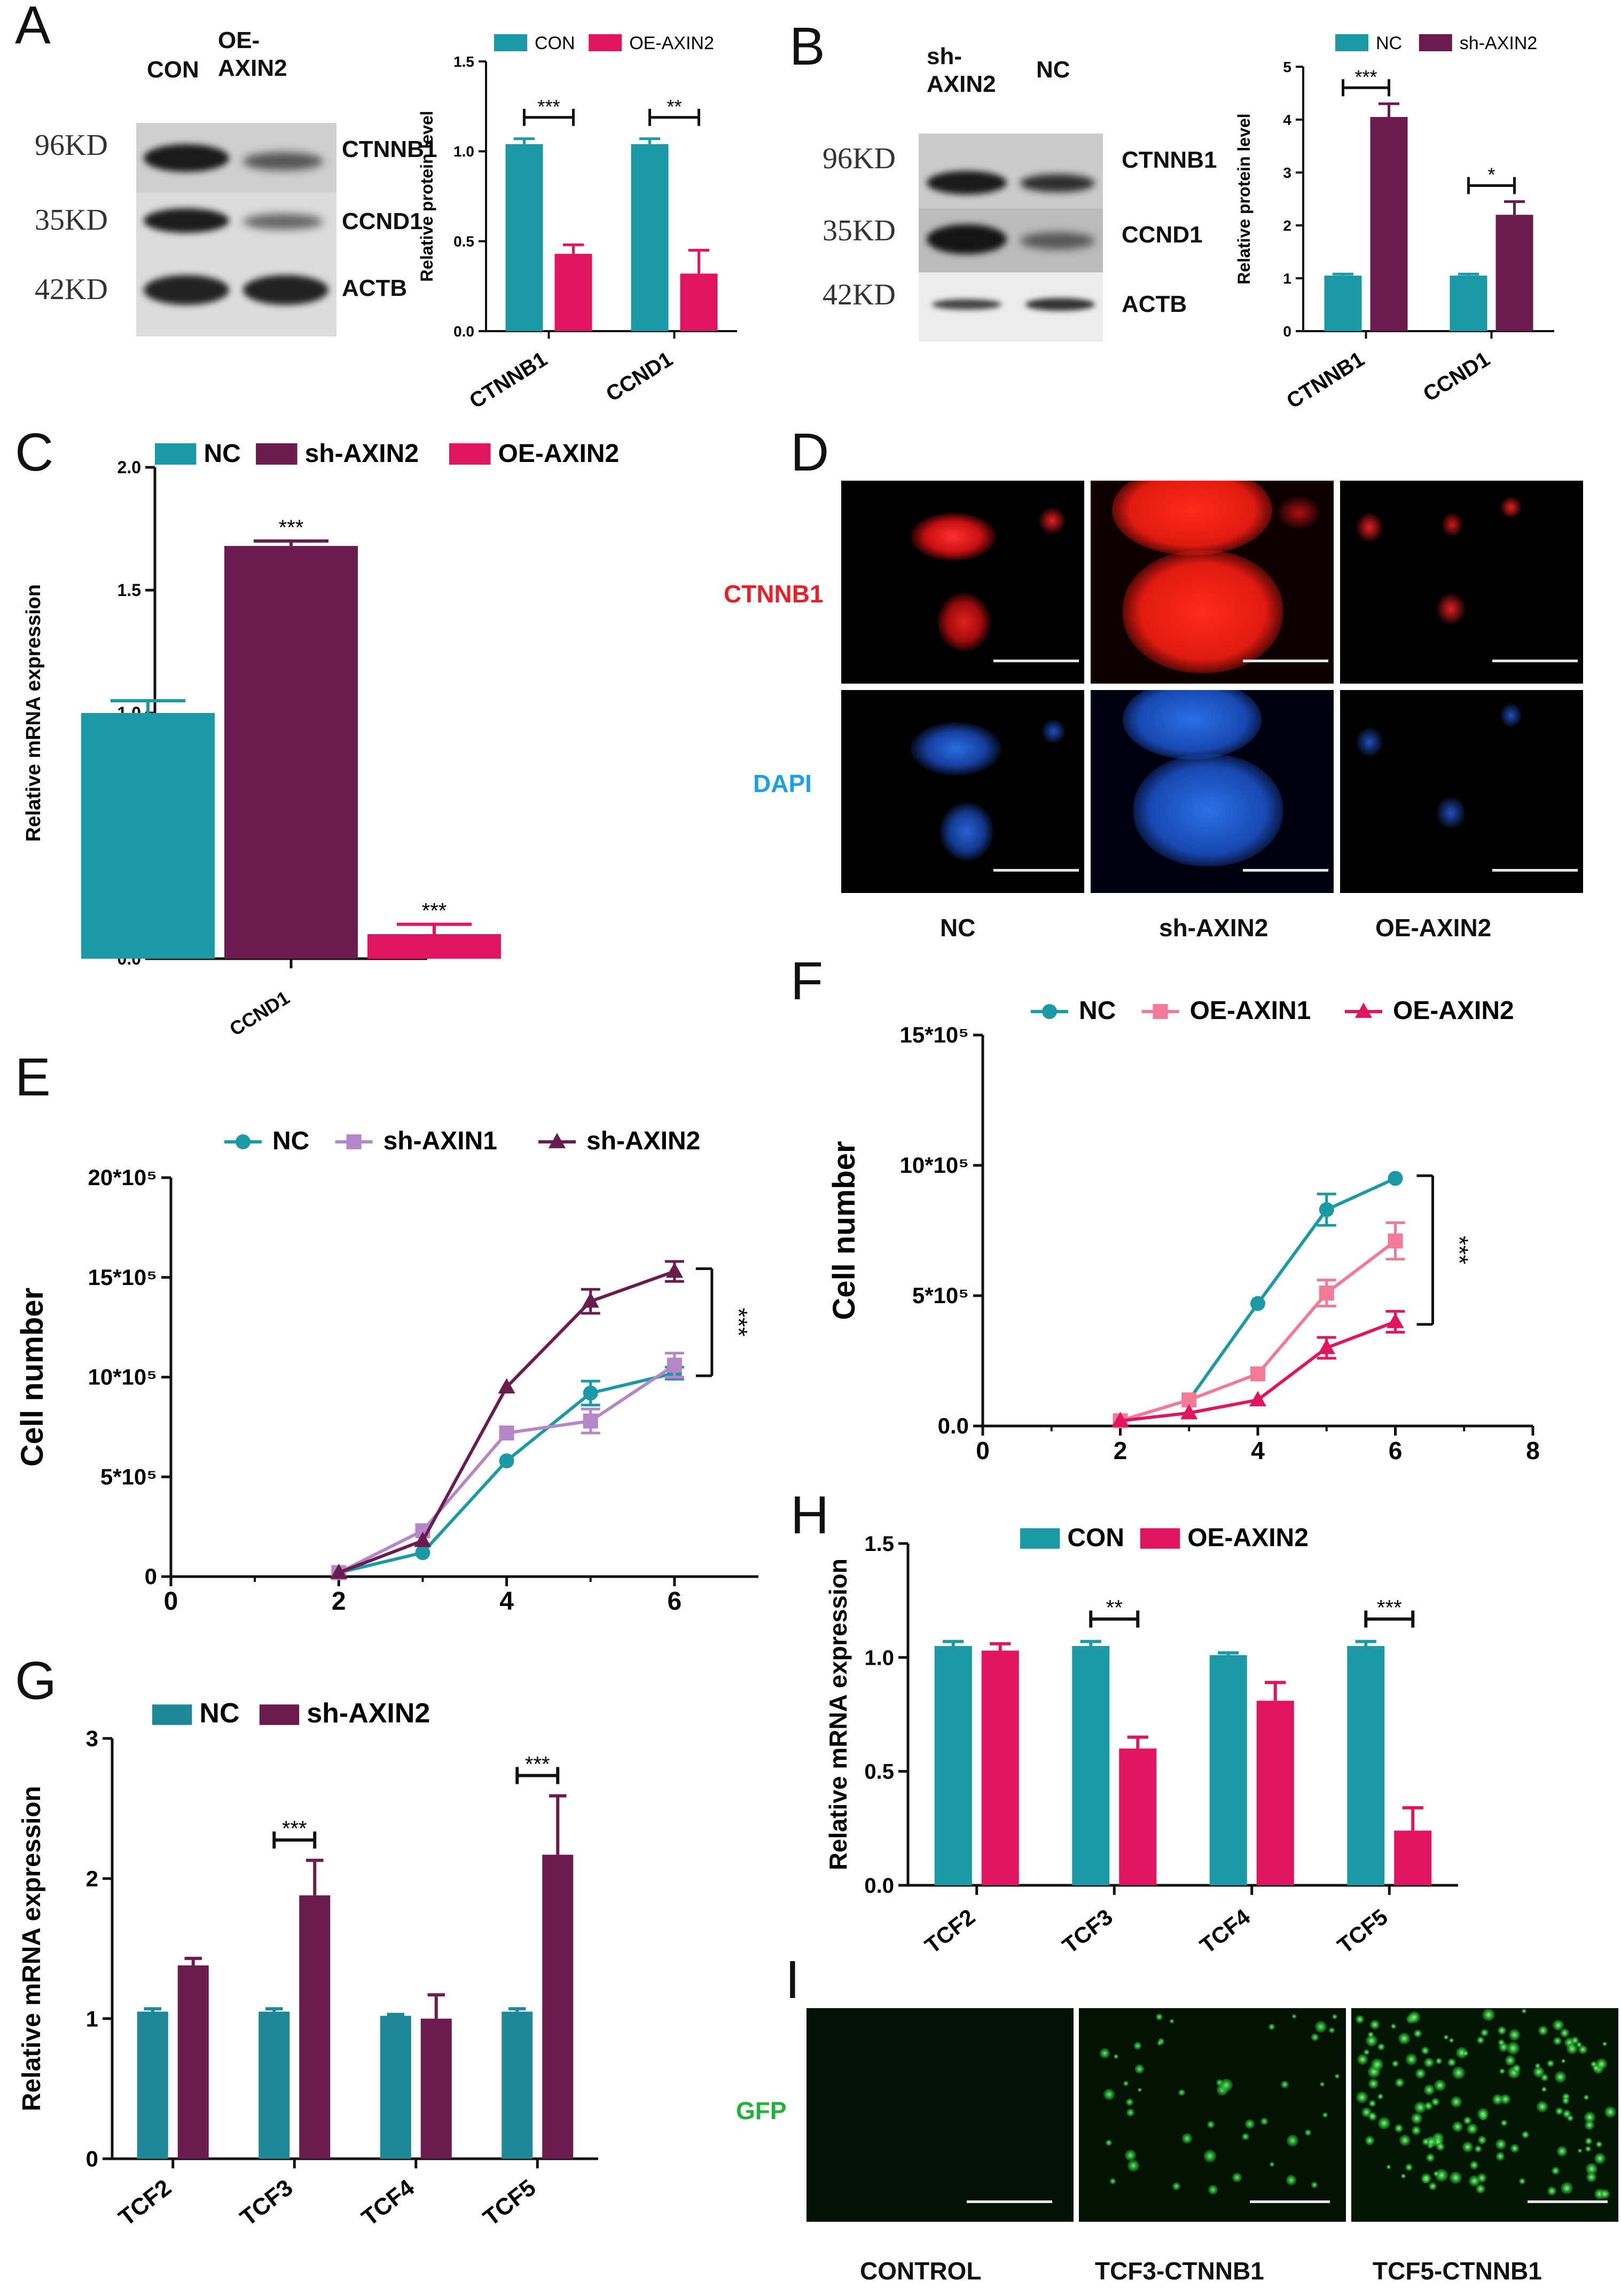  Describe the element at coordinates (1212, 582) in the screenshot. I see `micrograph-ctnnb1-sh-axin2` at that location.